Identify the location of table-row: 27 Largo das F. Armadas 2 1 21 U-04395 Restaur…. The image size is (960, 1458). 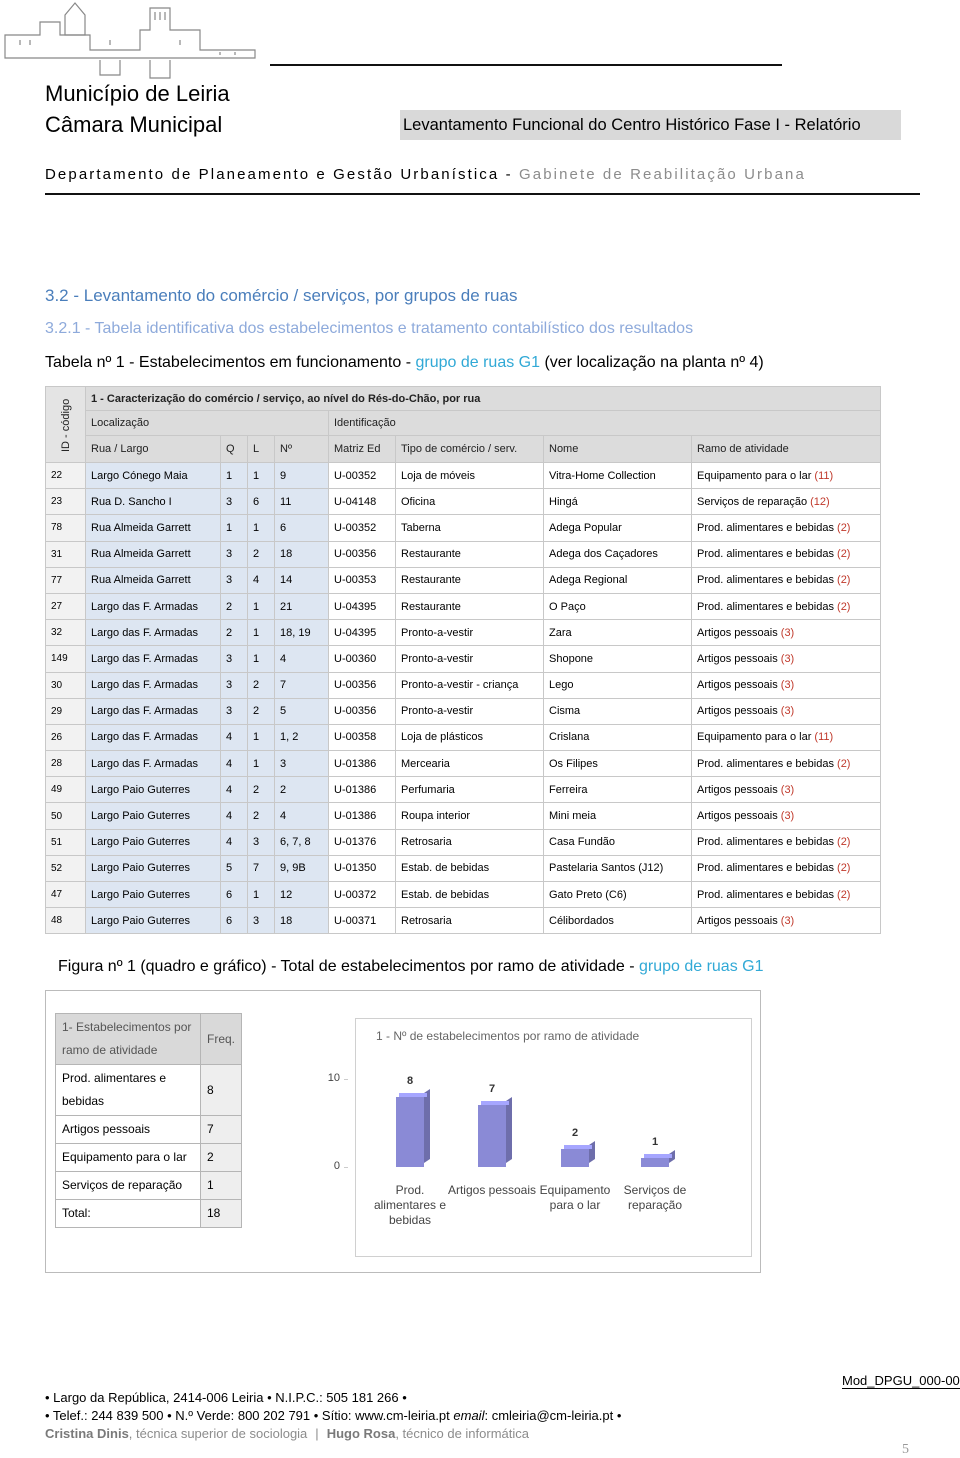
(463, 606).